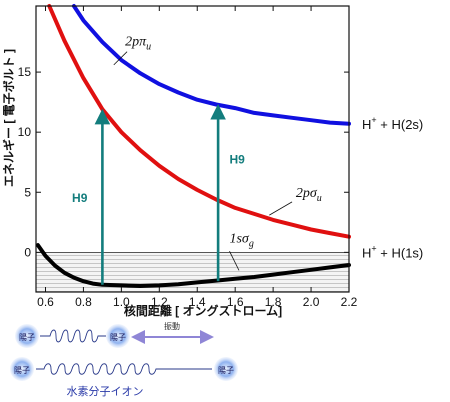 The height and width of the screenshot is (402, 450). What do you see at coordinates (45, 302) in the screenshot?
I see `x-tick-label-0: 0.6` at bounding box center [45, 302].